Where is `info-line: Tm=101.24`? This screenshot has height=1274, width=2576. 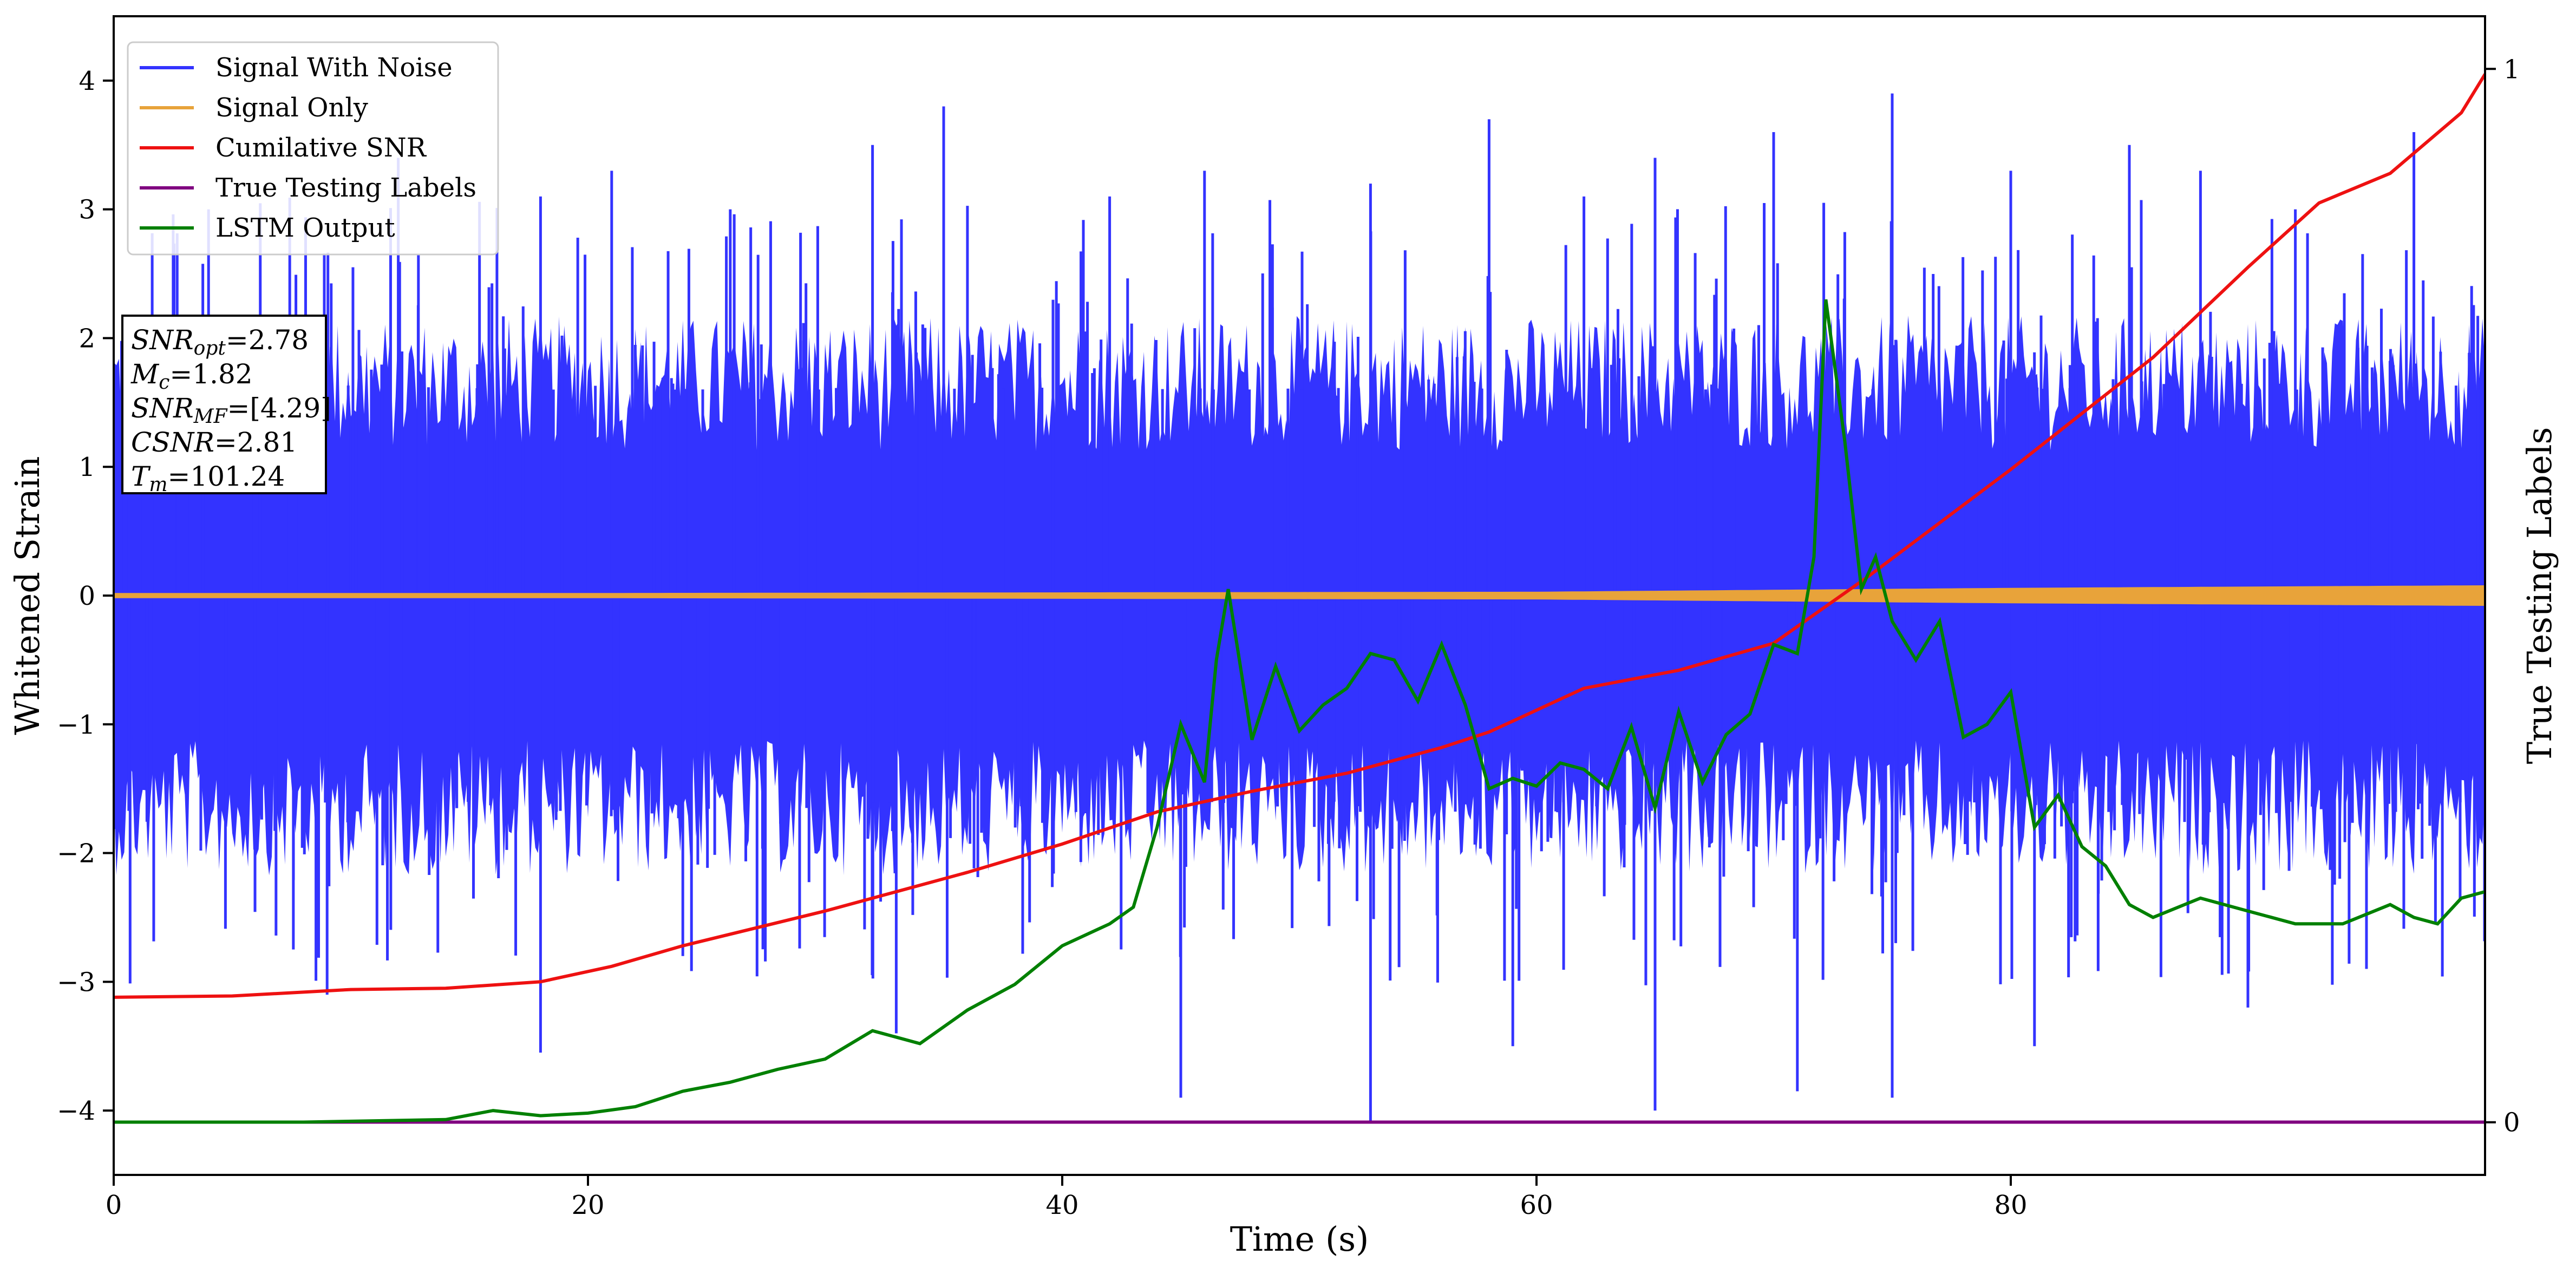
info-line: Tm=101.24 is located at coordinates (208, 478).